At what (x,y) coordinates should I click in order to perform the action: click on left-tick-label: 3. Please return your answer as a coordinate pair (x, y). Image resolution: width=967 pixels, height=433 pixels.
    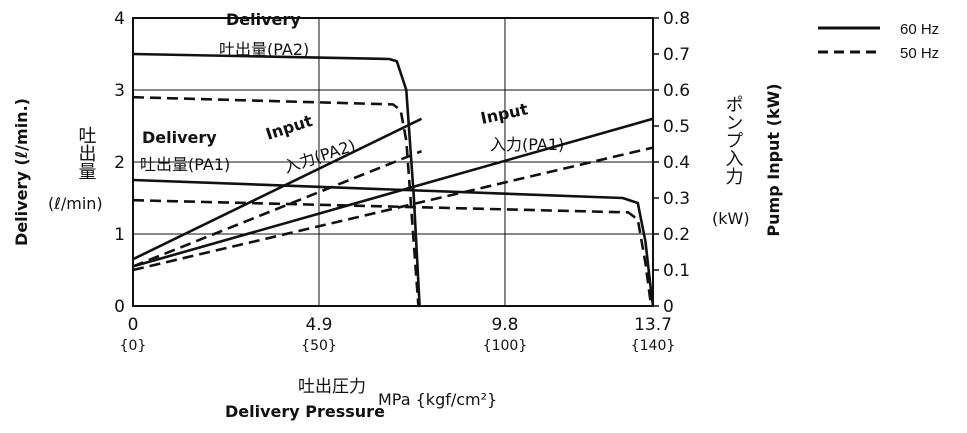
    Looking at the image, I should click on (119, 91).